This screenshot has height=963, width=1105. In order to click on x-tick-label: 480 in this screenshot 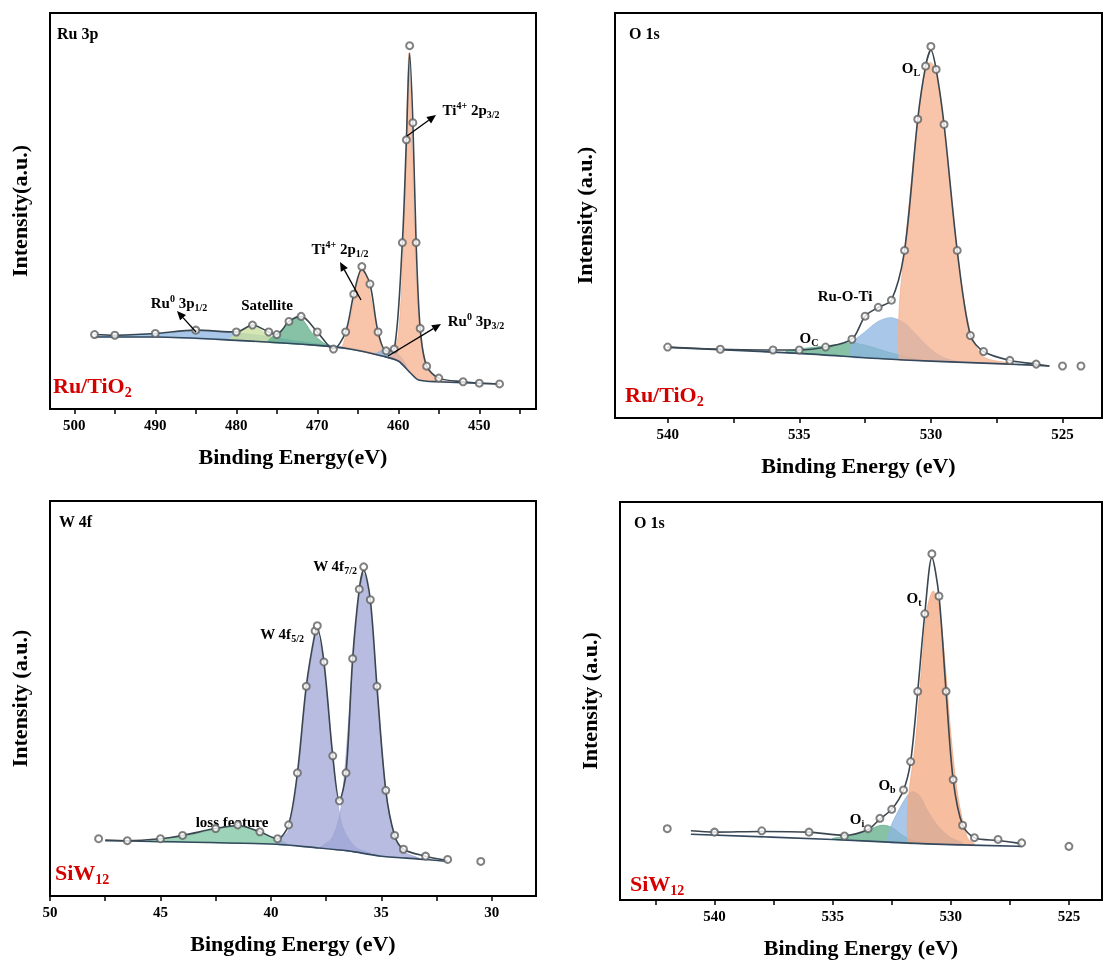, I will do `click(236, 424)`.